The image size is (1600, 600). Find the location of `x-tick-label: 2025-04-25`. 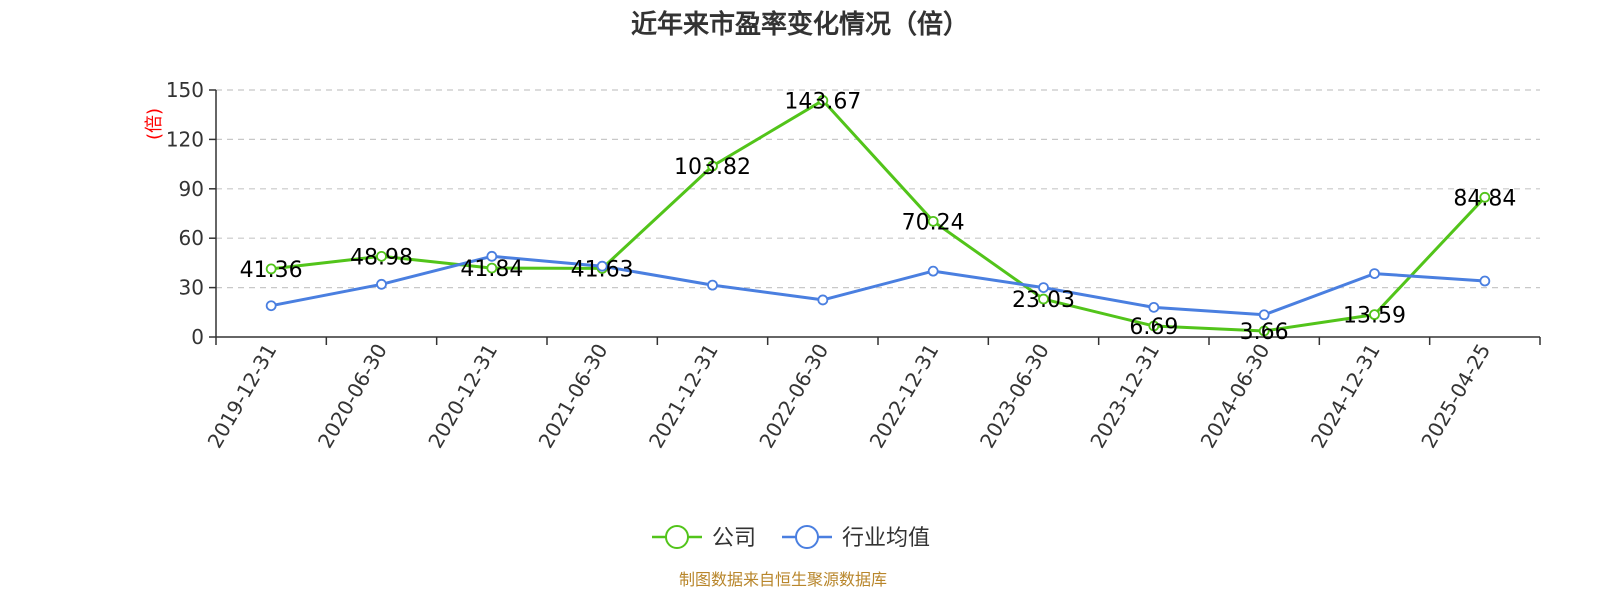

x-tick-label: 2025-04-25 is located at coordinates (1455, 396).